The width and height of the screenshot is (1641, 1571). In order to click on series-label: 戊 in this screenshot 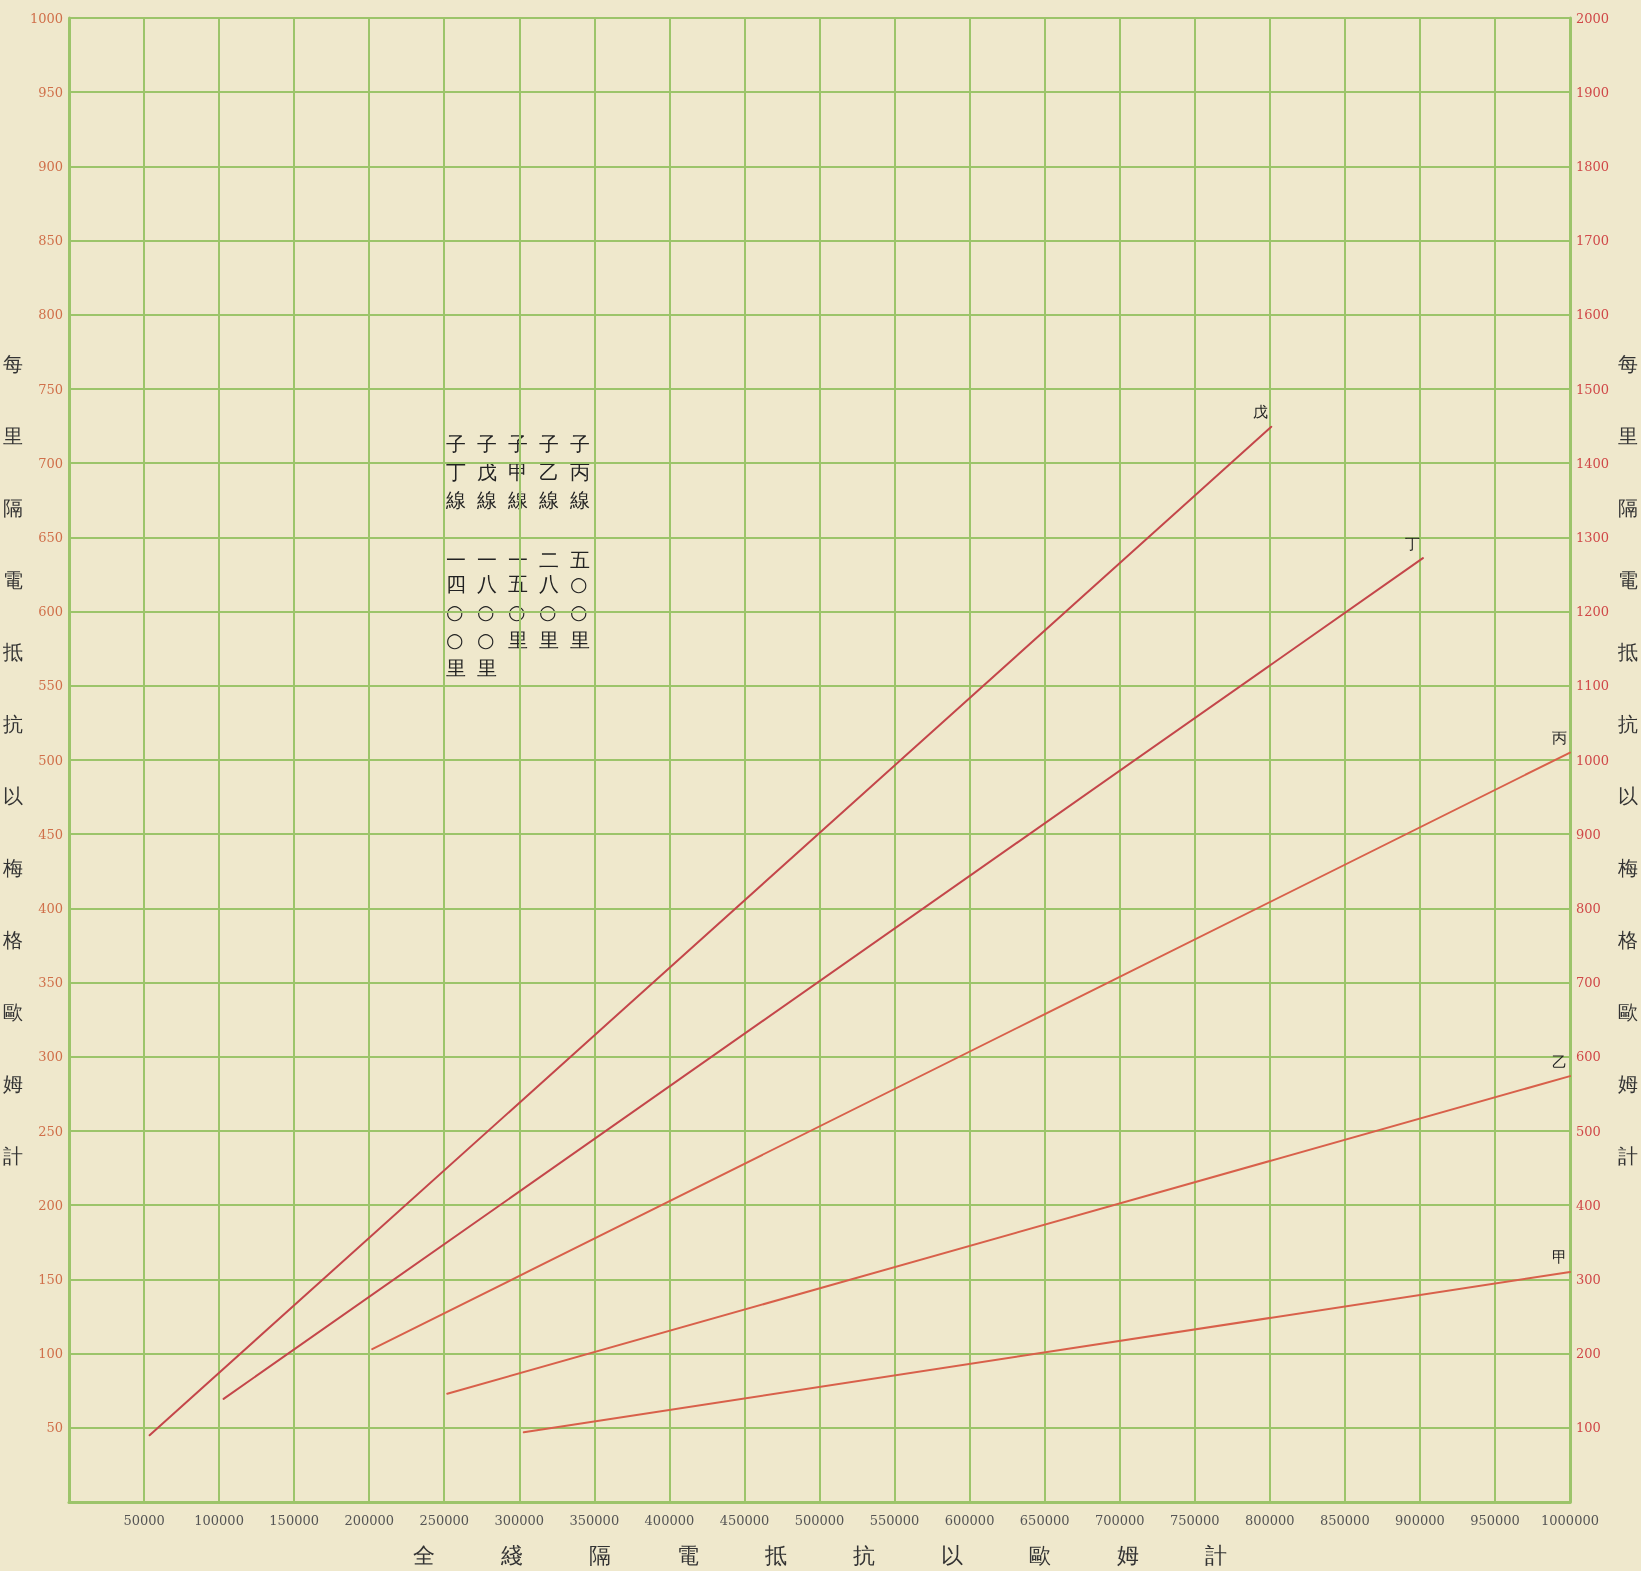, I will do `click(1261, 412)`.